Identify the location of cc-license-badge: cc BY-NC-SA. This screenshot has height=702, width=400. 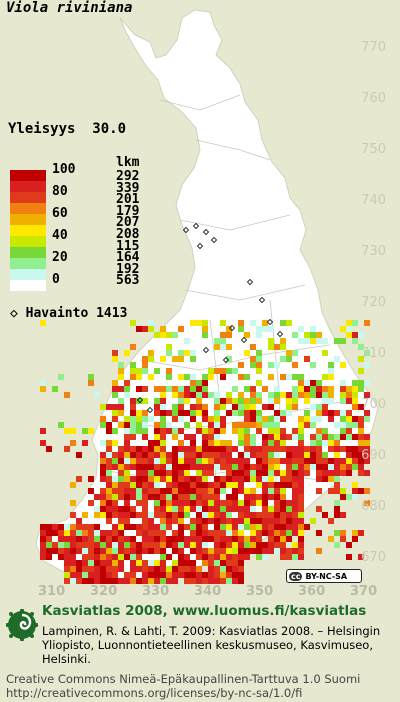
(324, 576).